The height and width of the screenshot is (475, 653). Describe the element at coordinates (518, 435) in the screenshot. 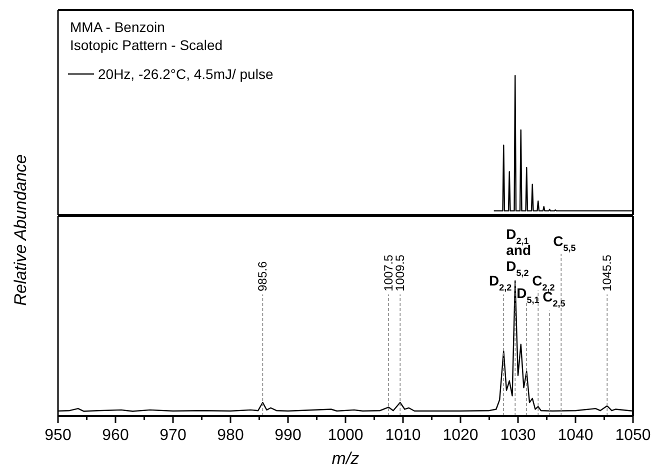

I see `x-tick-label: 1030` at that location.